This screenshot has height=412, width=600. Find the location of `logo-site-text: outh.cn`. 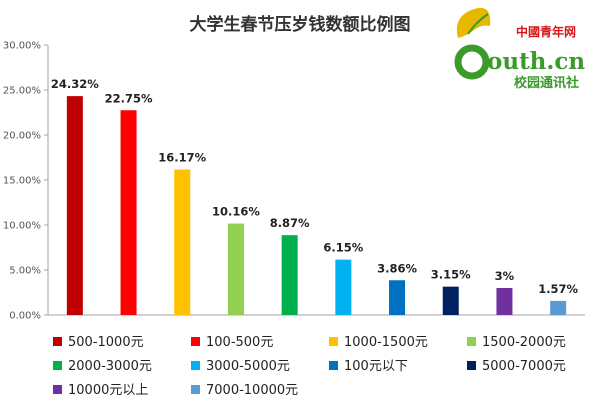

logo-site-text: outh.cn is located at coordinates (536, 61).